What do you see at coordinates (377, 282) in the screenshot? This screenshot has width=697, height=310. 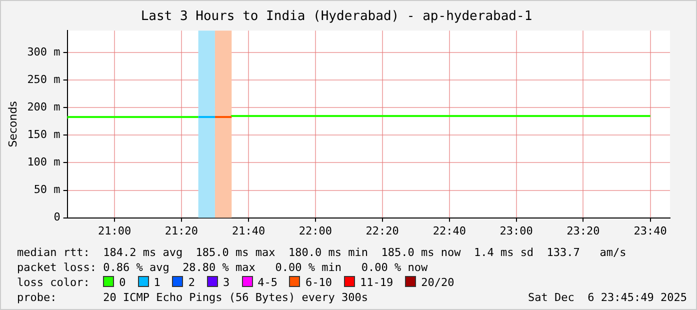 I see `legend-label: 11-19` at bounding box center [377, 282].